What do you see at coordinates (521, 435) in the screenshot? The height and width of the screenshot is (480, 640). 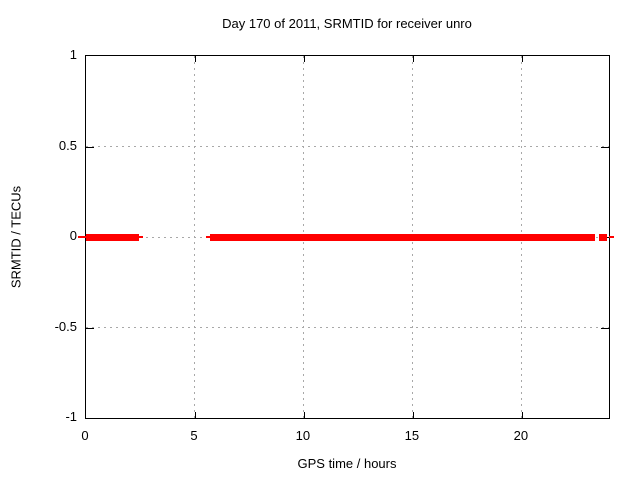 I see `x-tick-label: 20` at bounding box center [521, 435].